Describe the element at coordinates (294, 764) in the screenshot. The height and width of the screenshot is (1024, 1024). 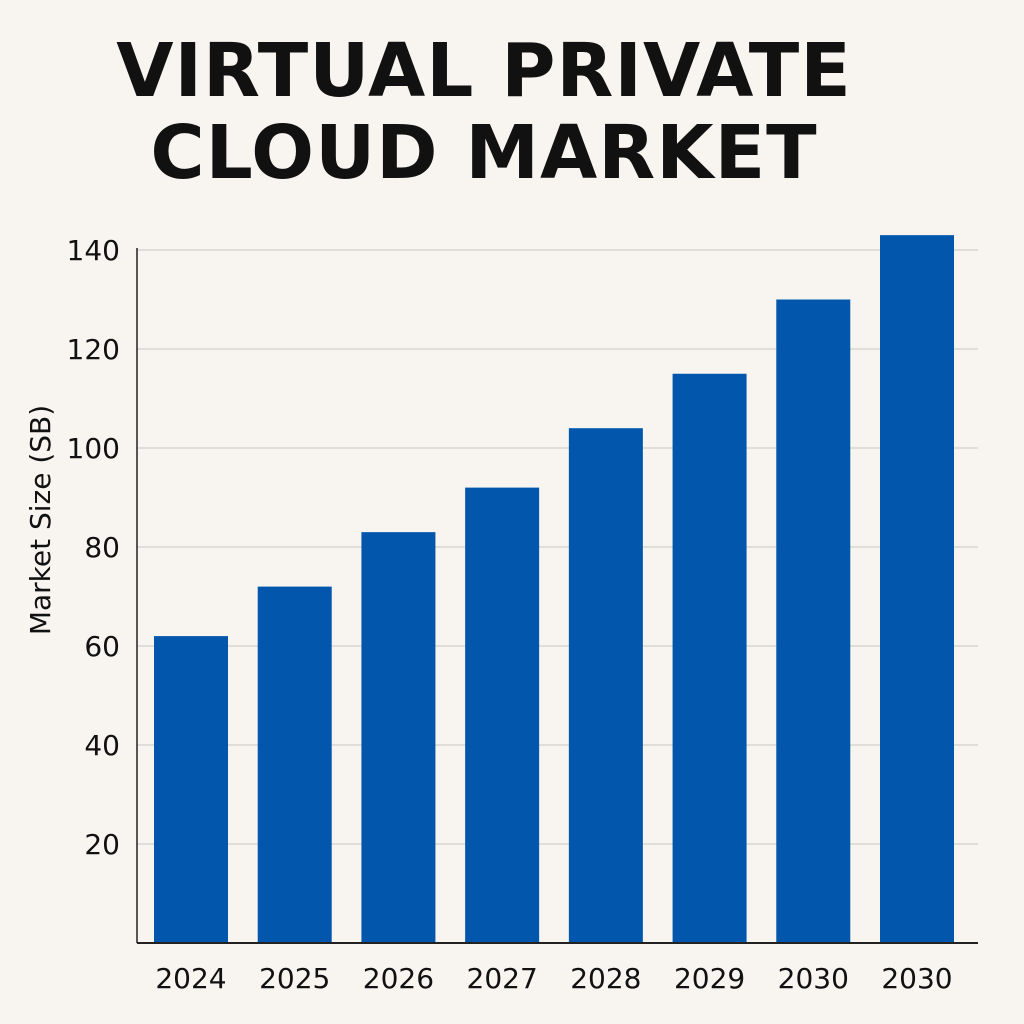
I see `bar-2025` at that location.